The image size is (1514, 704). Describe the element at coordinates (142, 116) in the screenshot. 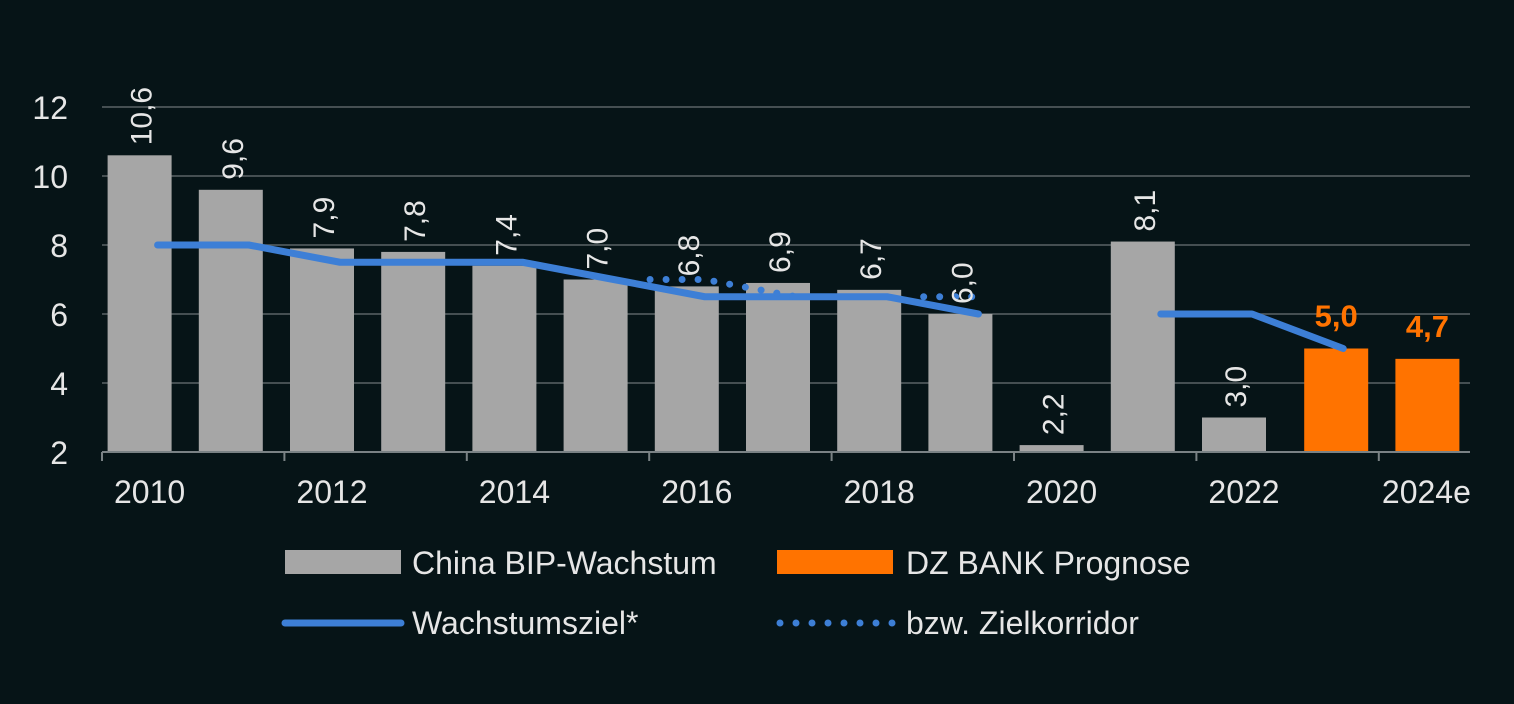

I see `data-label: 10,6` at that location.